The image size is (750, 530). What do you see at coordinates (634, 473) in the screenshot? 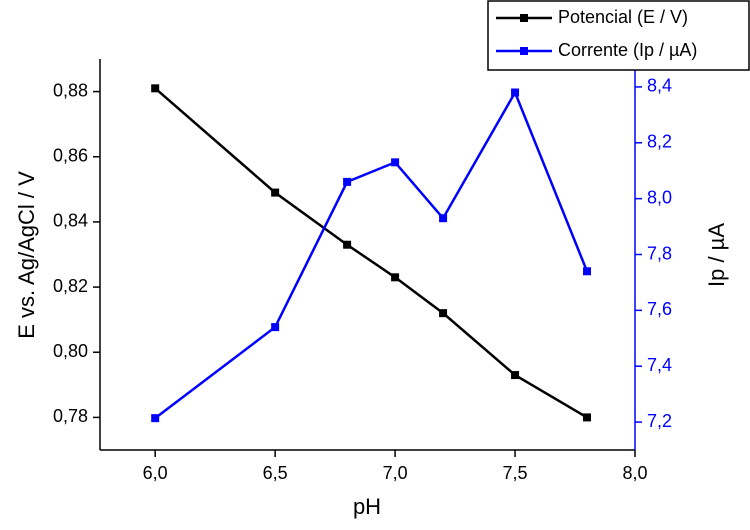
I see `x-tick-label: 8,0` at bounding box center [634, 473].